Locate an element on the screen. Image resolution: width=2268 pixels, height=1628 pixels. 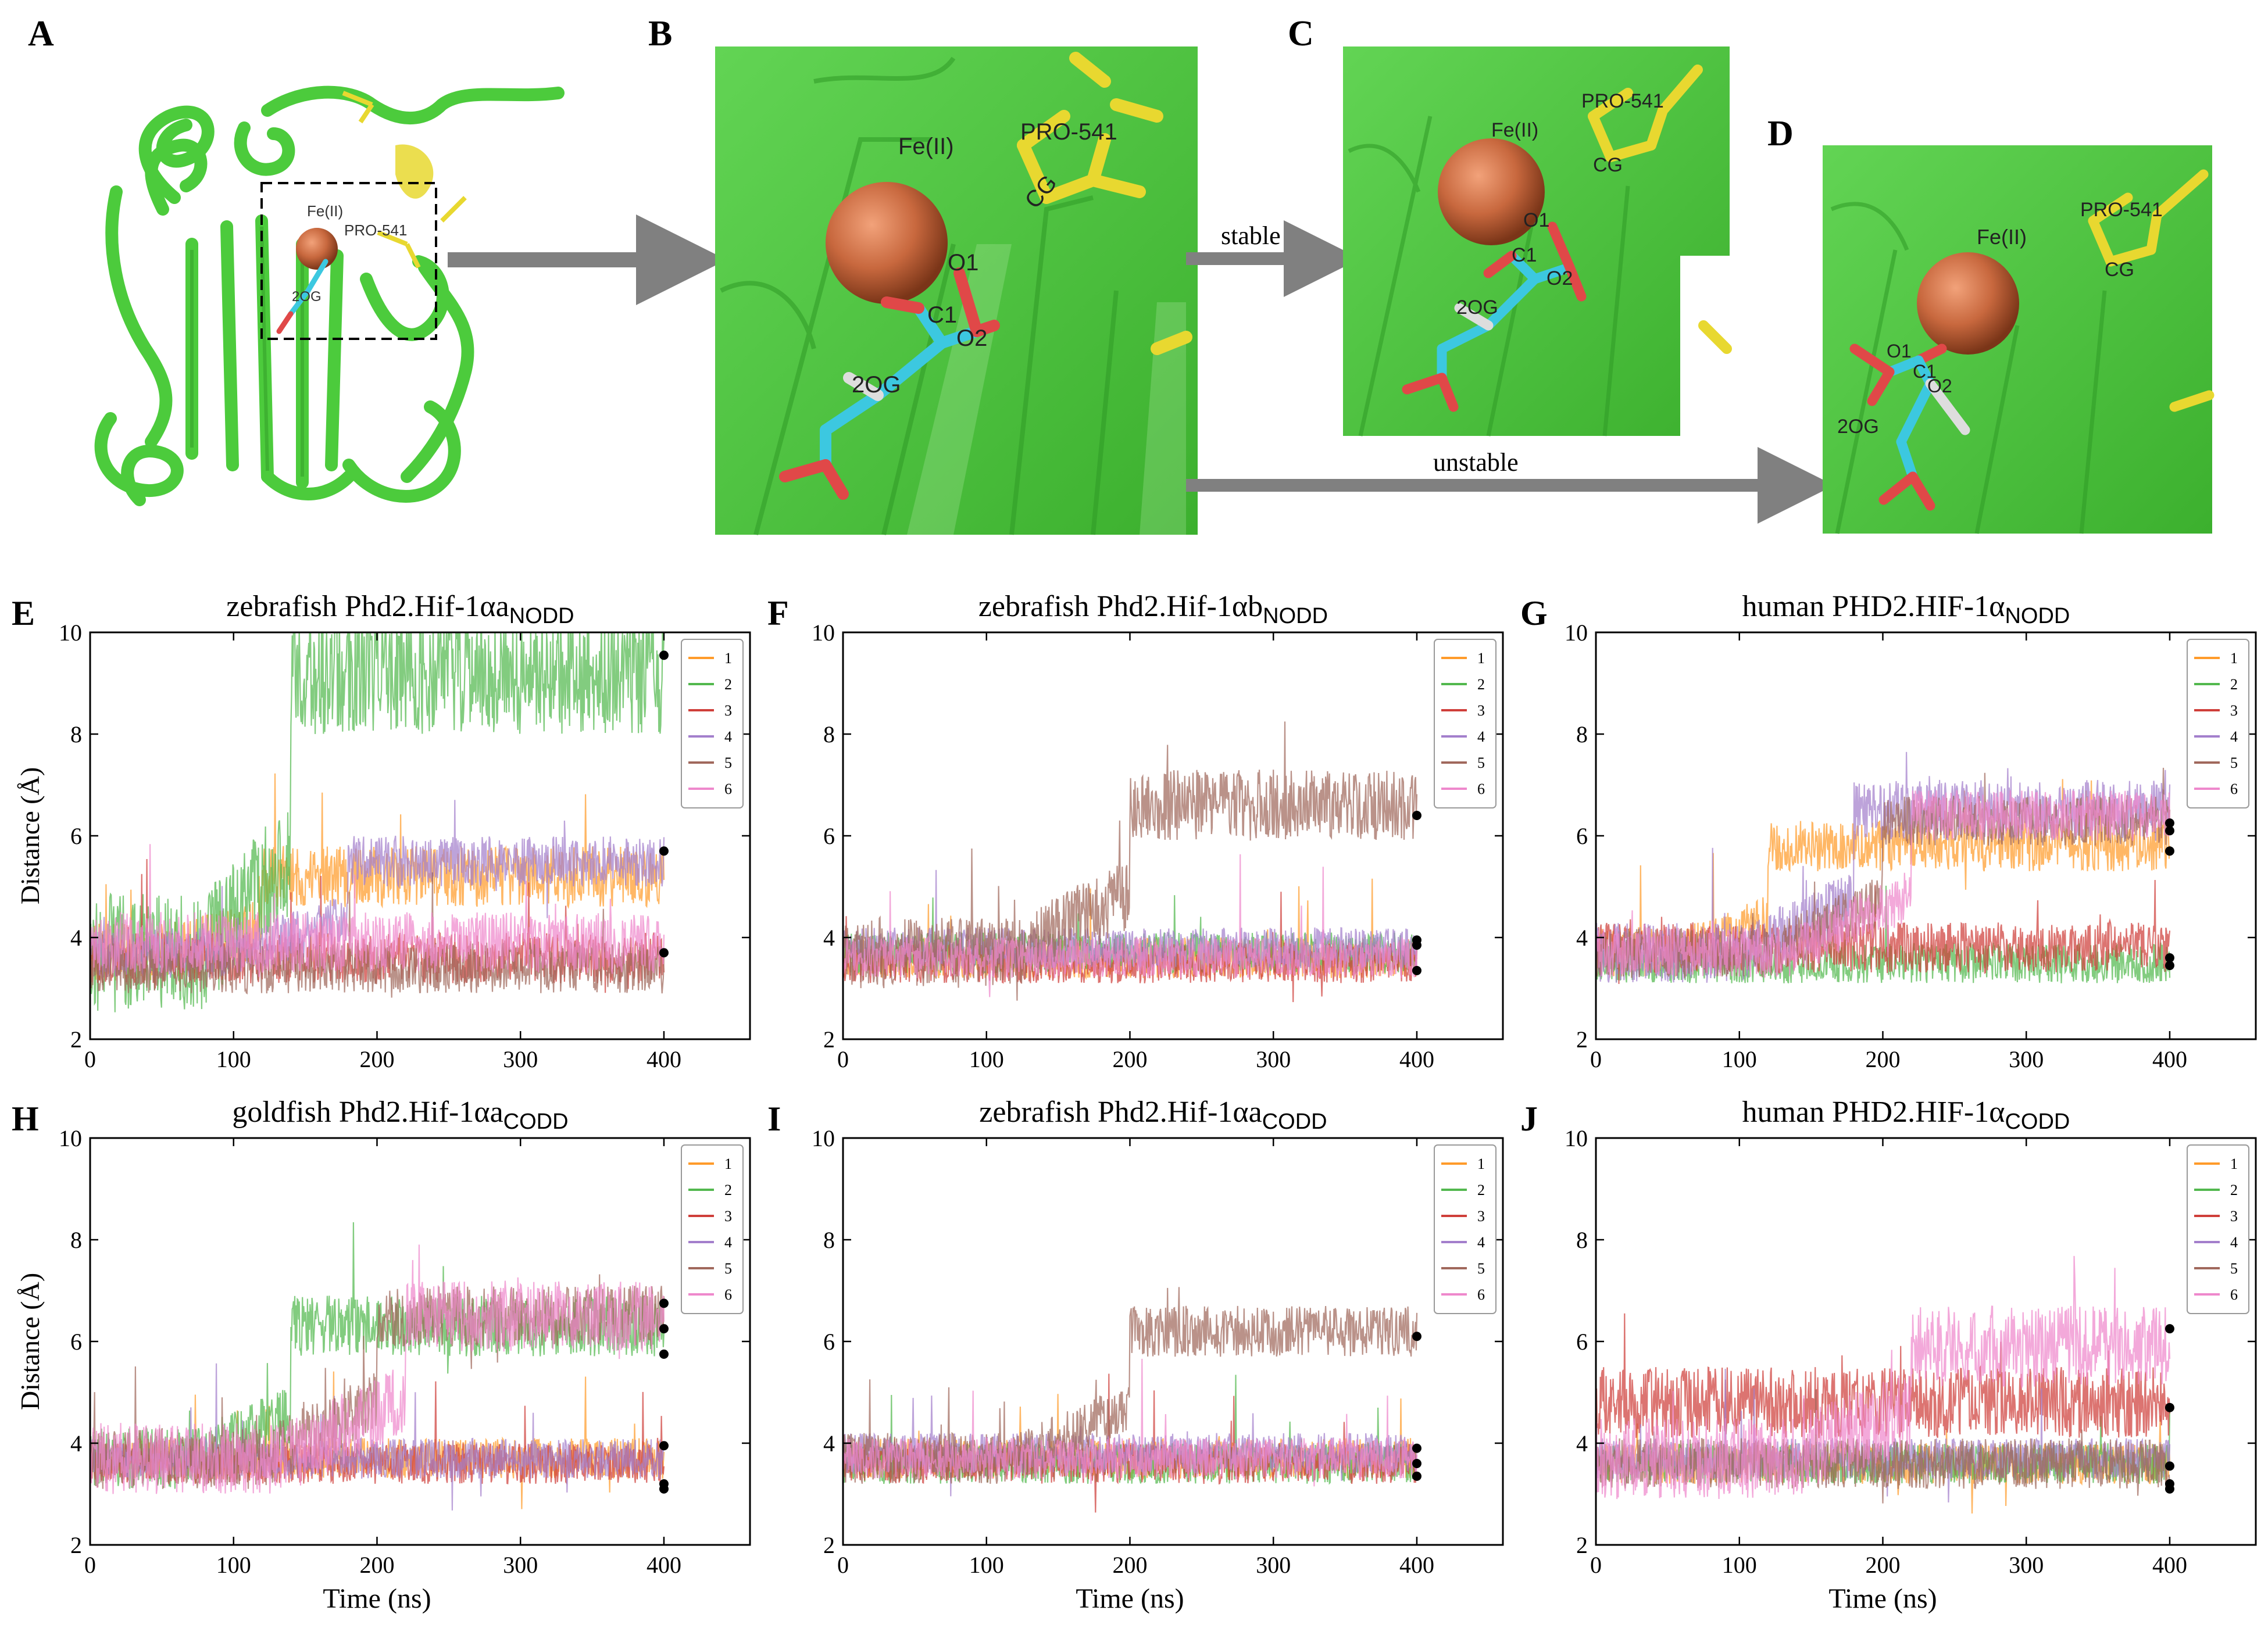
chart-title: human PHD2.HIF-1αCODD is located at coordinates (1906, 1115).